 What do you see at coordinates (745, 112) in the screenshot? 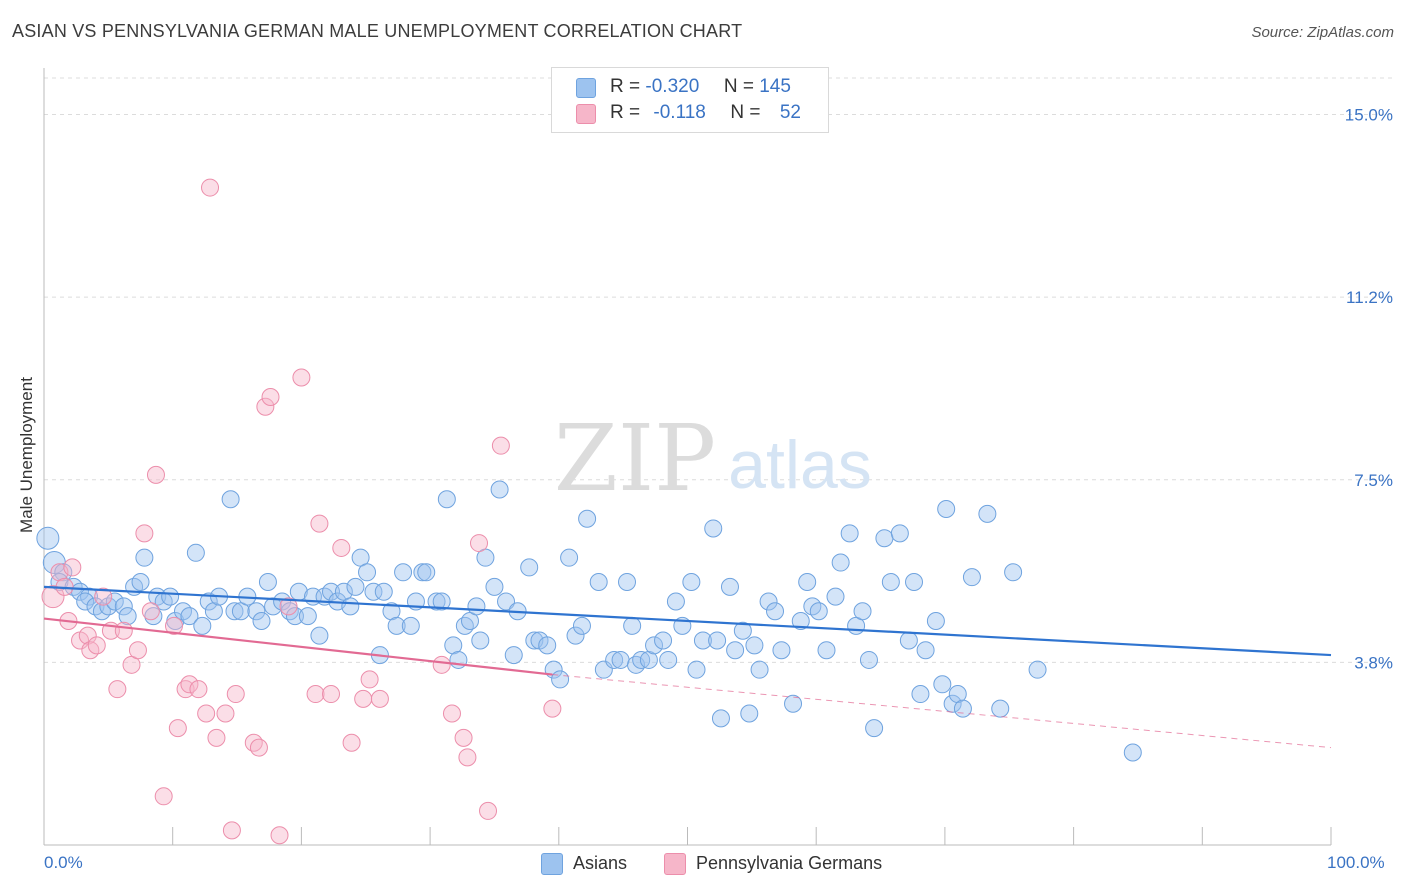
I see `pa-germans-n-label: N =` at bounding box center [745, 112].